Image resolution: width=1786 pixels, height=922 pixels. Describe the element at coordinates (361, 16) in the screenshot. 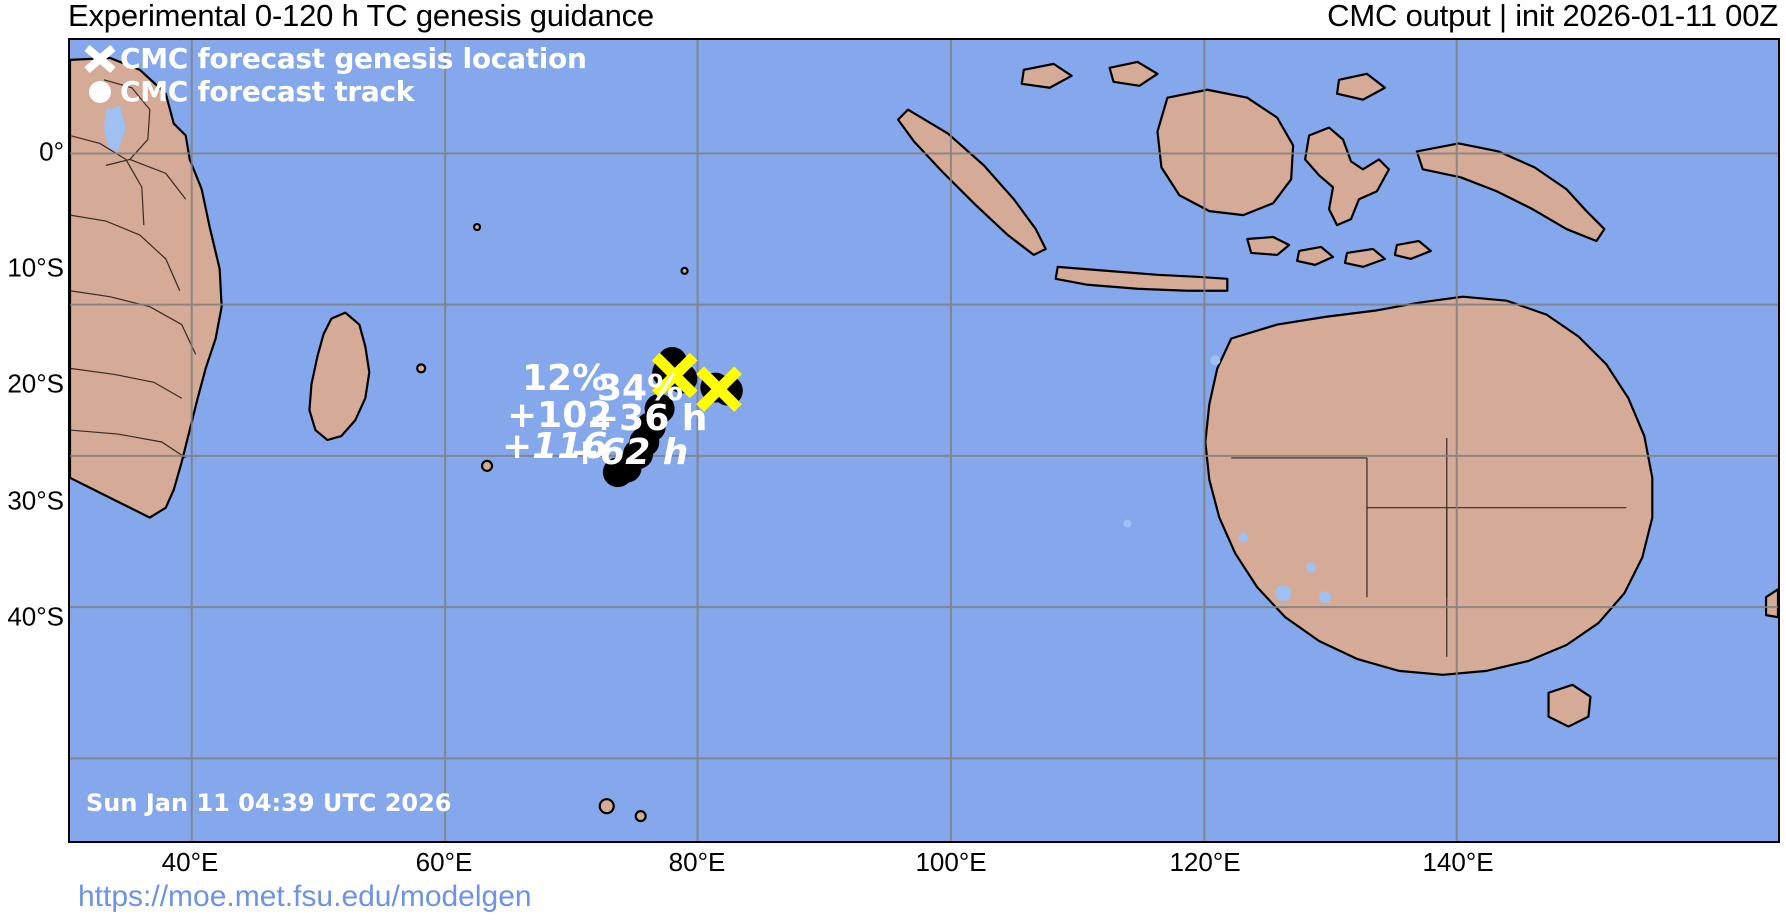

I see `page-title: Experimental 0-120 h TC genesis guidance` at that location.